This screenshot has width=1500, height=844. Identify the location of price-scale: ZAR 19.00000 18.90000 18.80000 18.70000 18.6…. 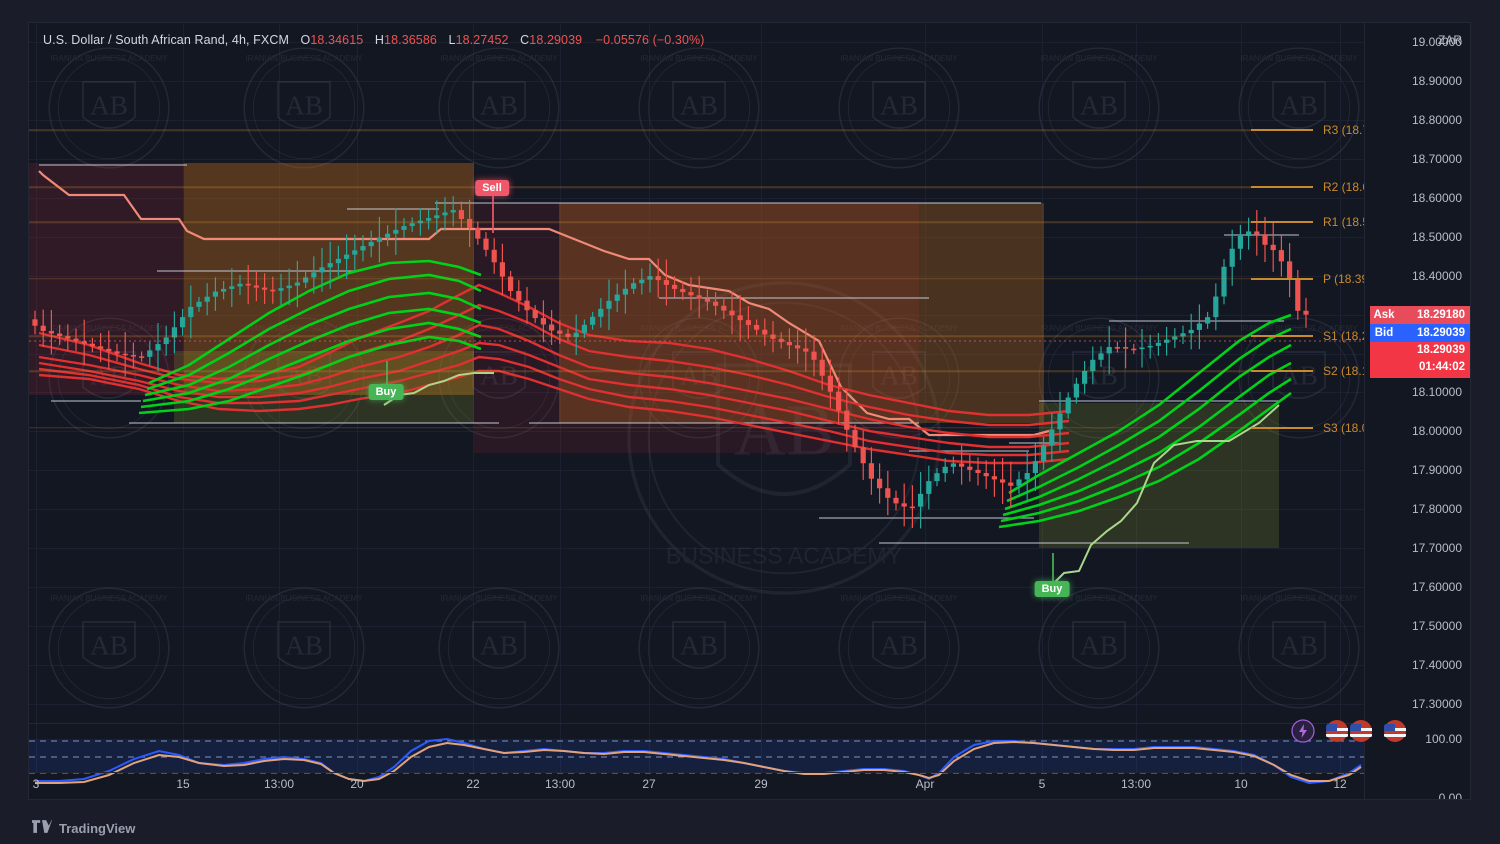
(1417, 411).